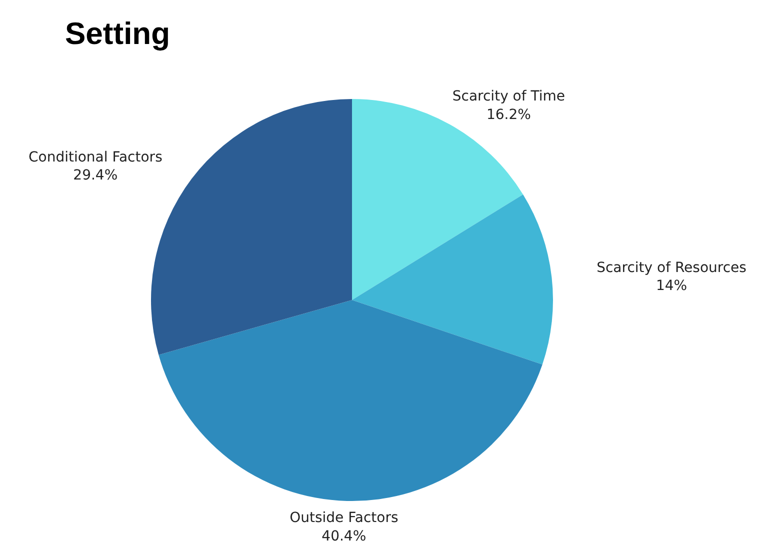 This screenshot has height=552, width=757. What do you see at coordinates (672, 286) in the screenshot?
I see `data-label: 14%` at bounding box center [672, 286].